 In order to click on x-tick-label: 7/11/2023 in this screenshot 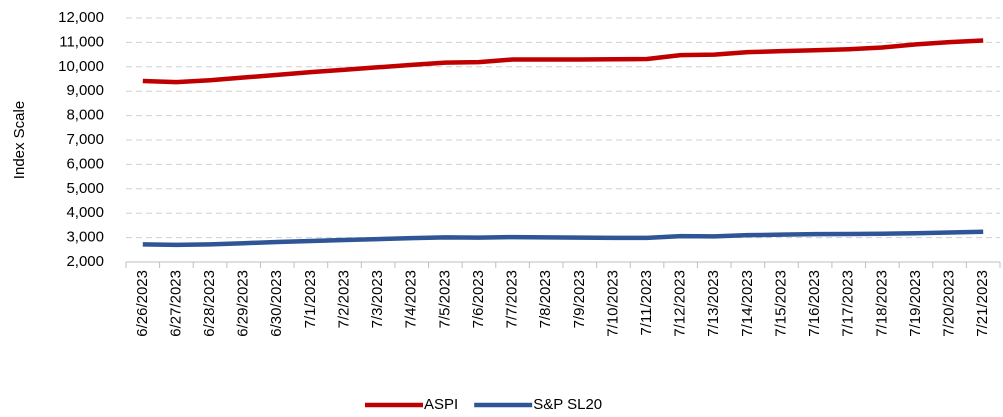, I will do `click(646, 303)`.